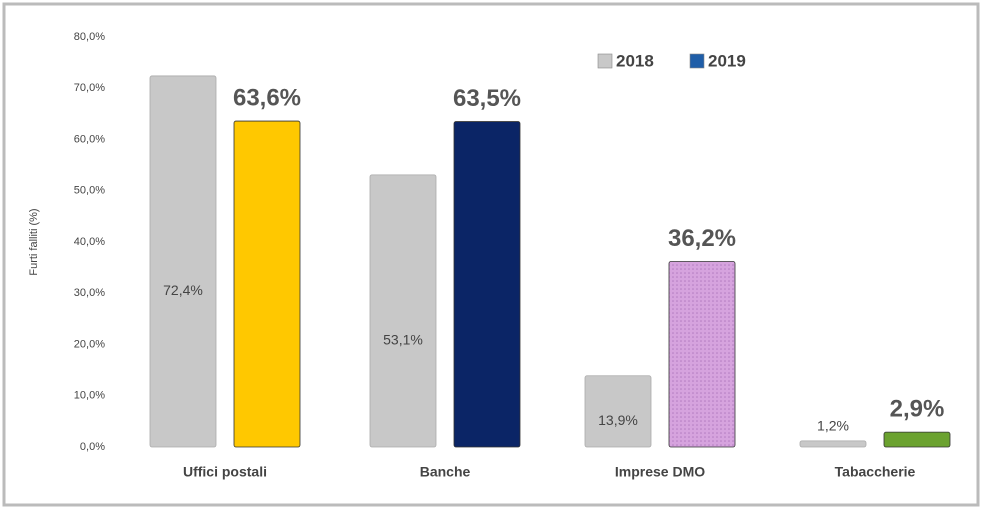  I want to click on data-label: 63,5%, so click(487, 98).